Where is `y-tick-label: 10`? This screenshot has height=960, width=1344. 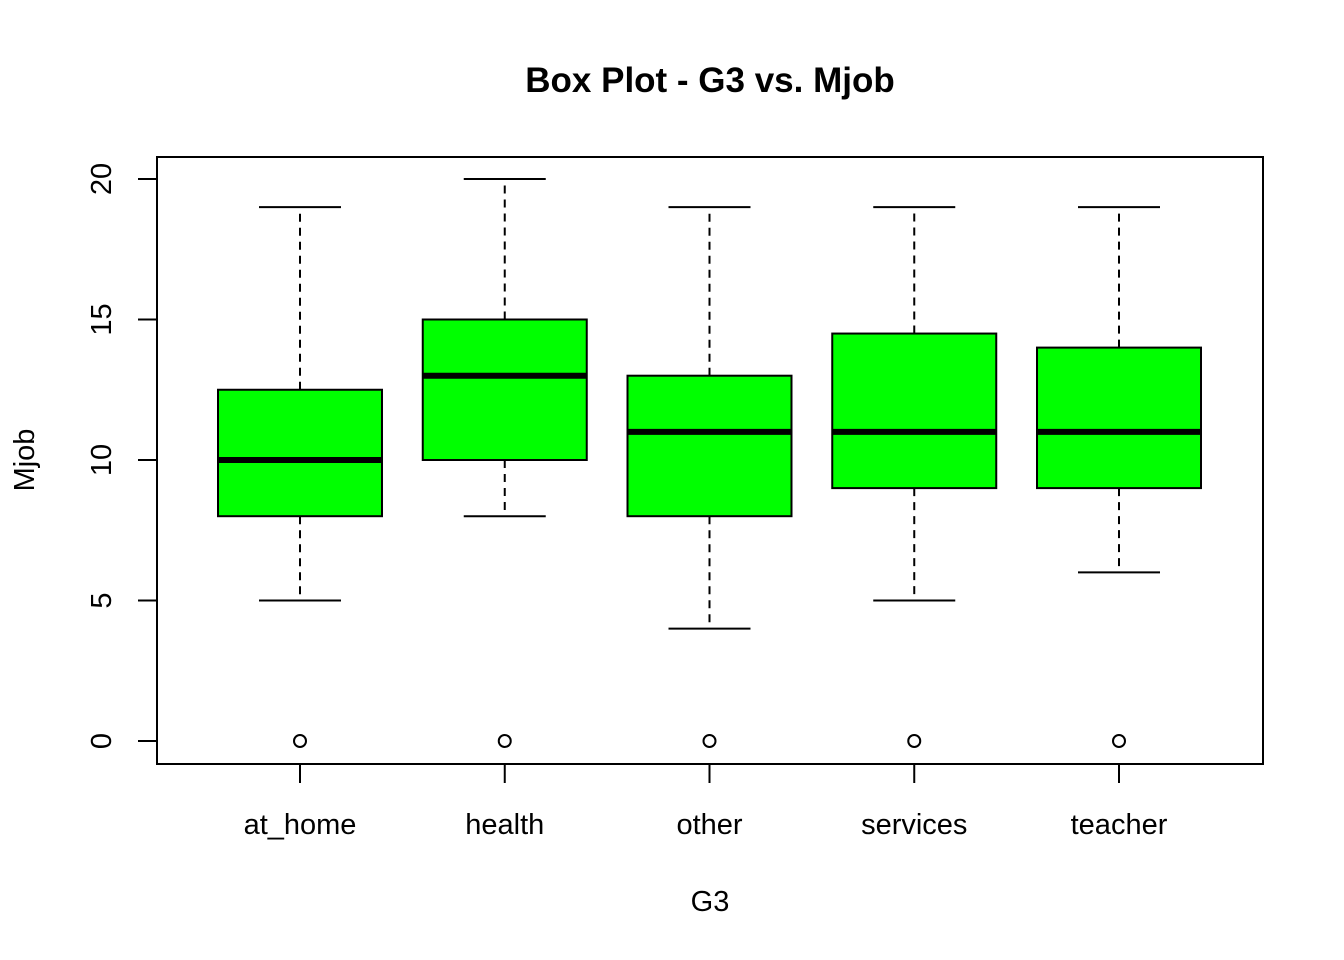
y-tick-label: 10 is located at coordinates (102, 460).